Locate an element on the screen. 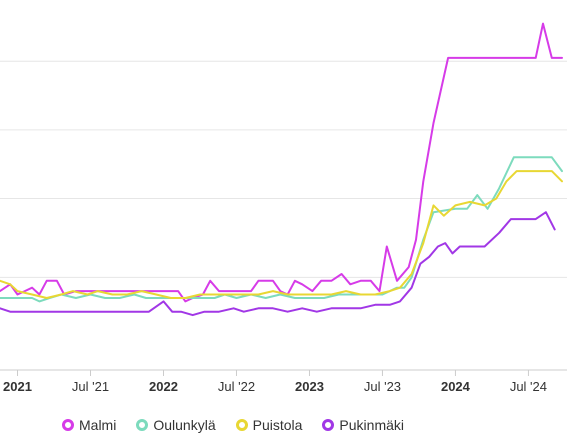  x-tick-label: 2024 is located at coordinates (456, 386).